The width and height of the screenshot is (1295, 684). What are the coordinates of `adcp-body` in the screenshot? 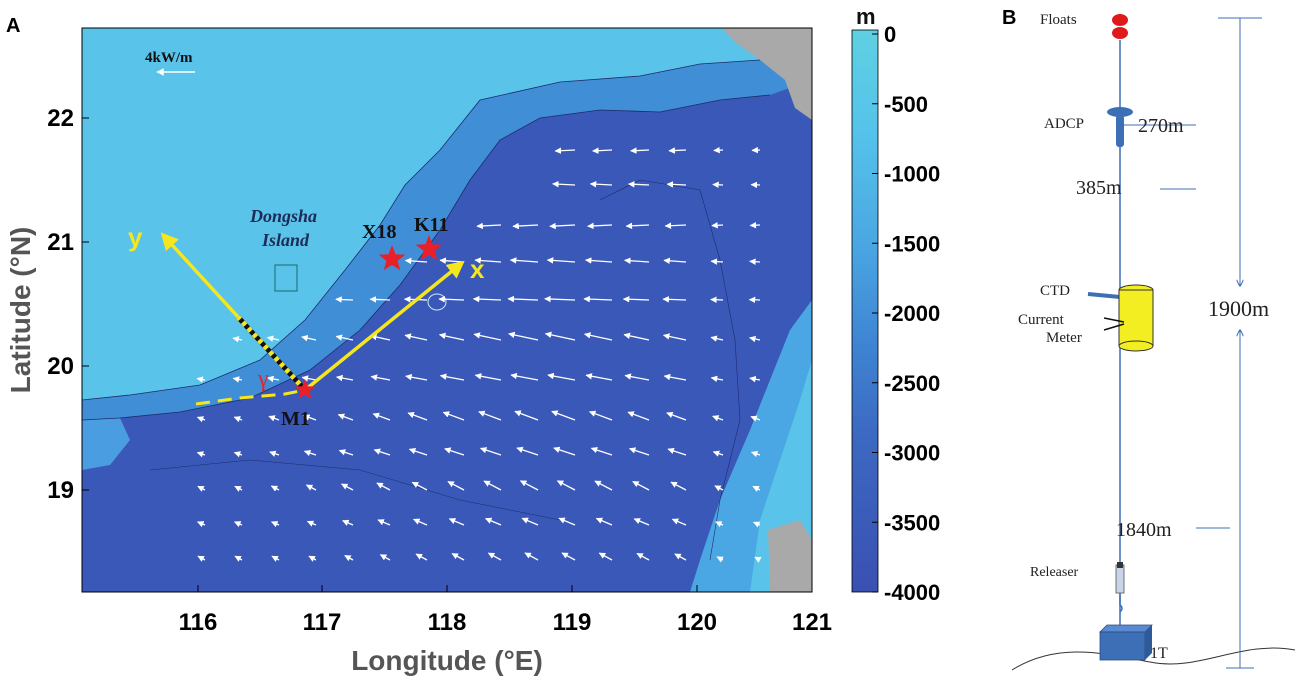 It's located at (1120, 131).